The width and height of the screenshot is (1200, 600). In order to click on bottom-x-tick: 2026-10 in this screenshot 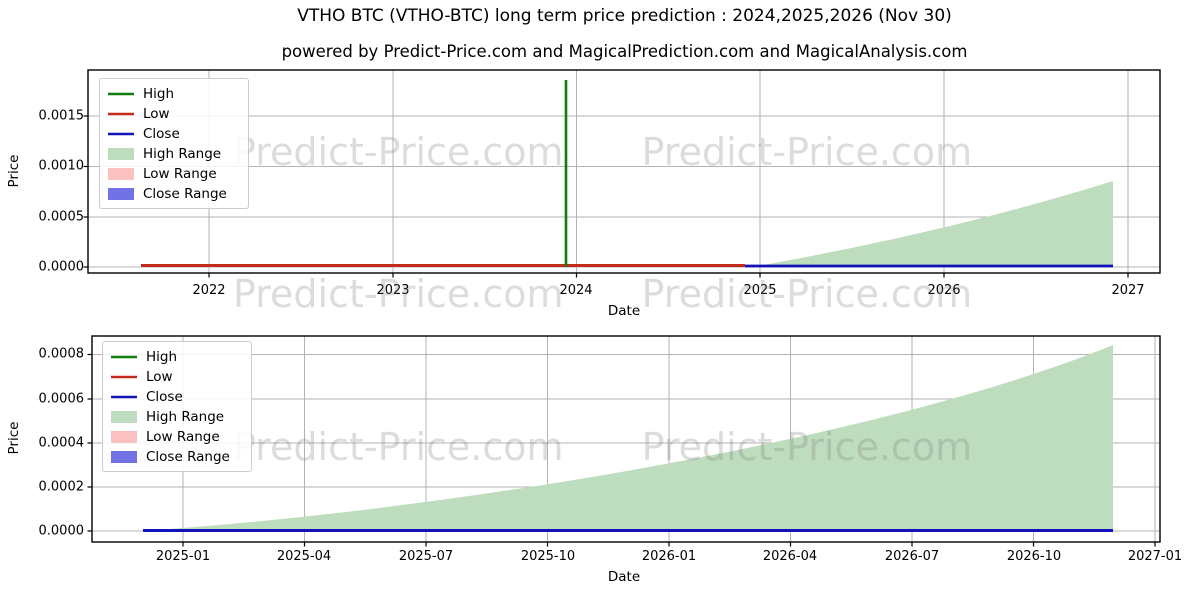, I will do `click(1034, 556)`.